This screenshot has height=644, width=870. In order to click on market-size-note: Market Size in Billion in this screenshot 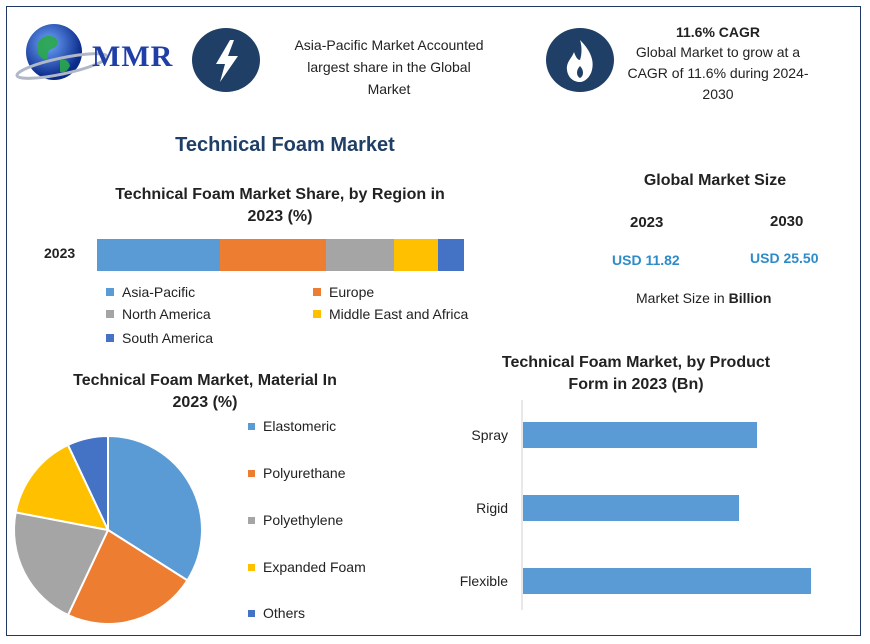, I will do `click(703, 298)`.